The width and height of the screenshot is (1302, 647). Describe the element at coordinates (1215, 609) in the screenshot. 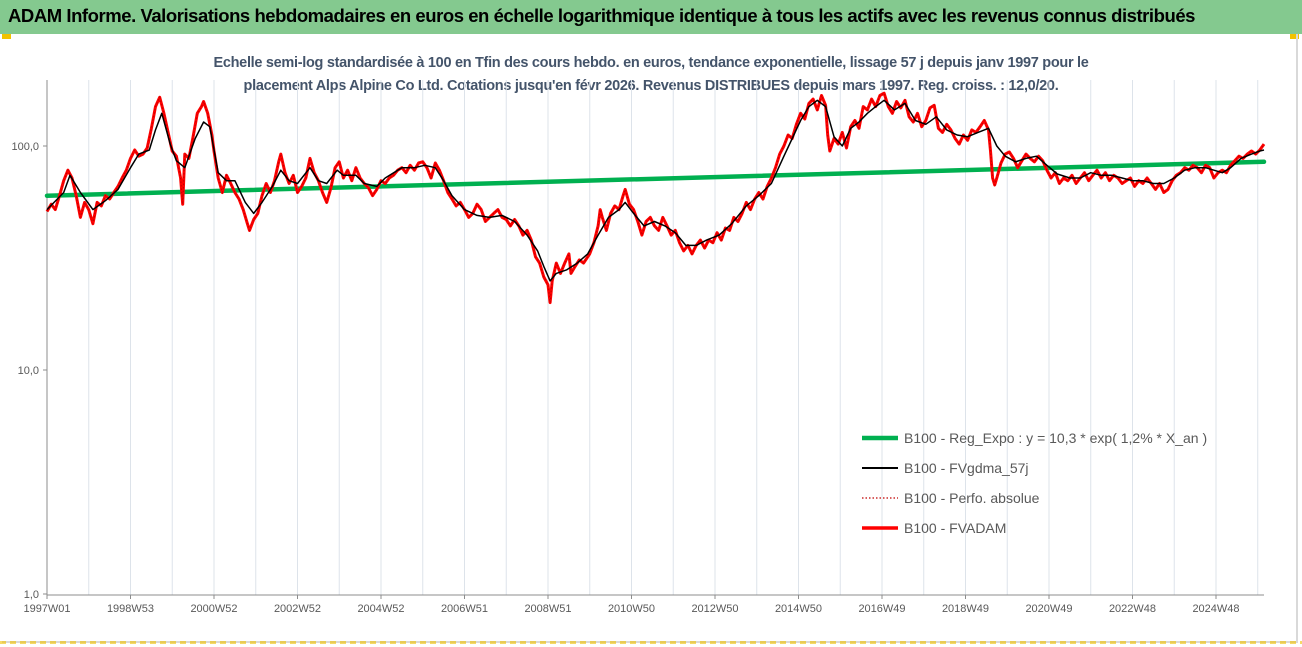

I see `x-tick-label: 2024W48` at that location.